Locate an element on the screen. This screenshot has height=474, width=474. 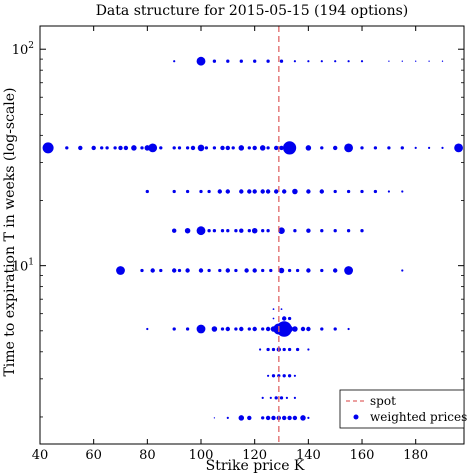
legend-weighted-prices-marker is located at coordinates (356, 417).